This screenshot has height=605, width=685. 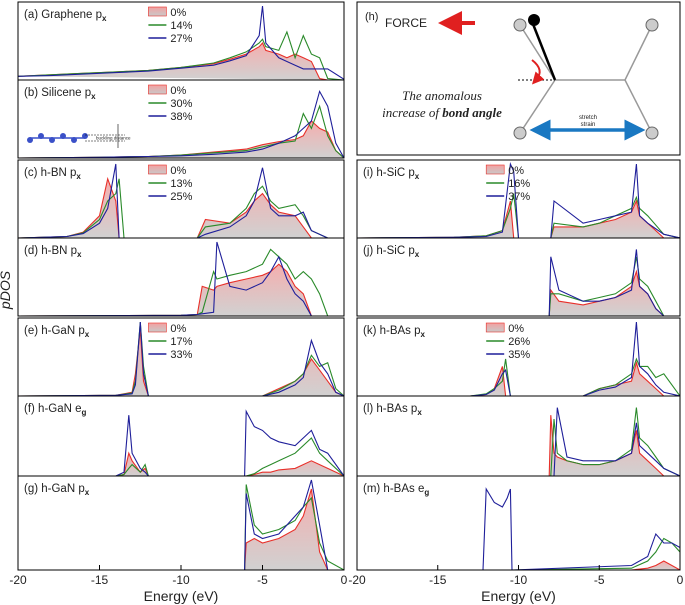 I want to click on x-axis-label: Energy (eV), so click(x=518, y=596).